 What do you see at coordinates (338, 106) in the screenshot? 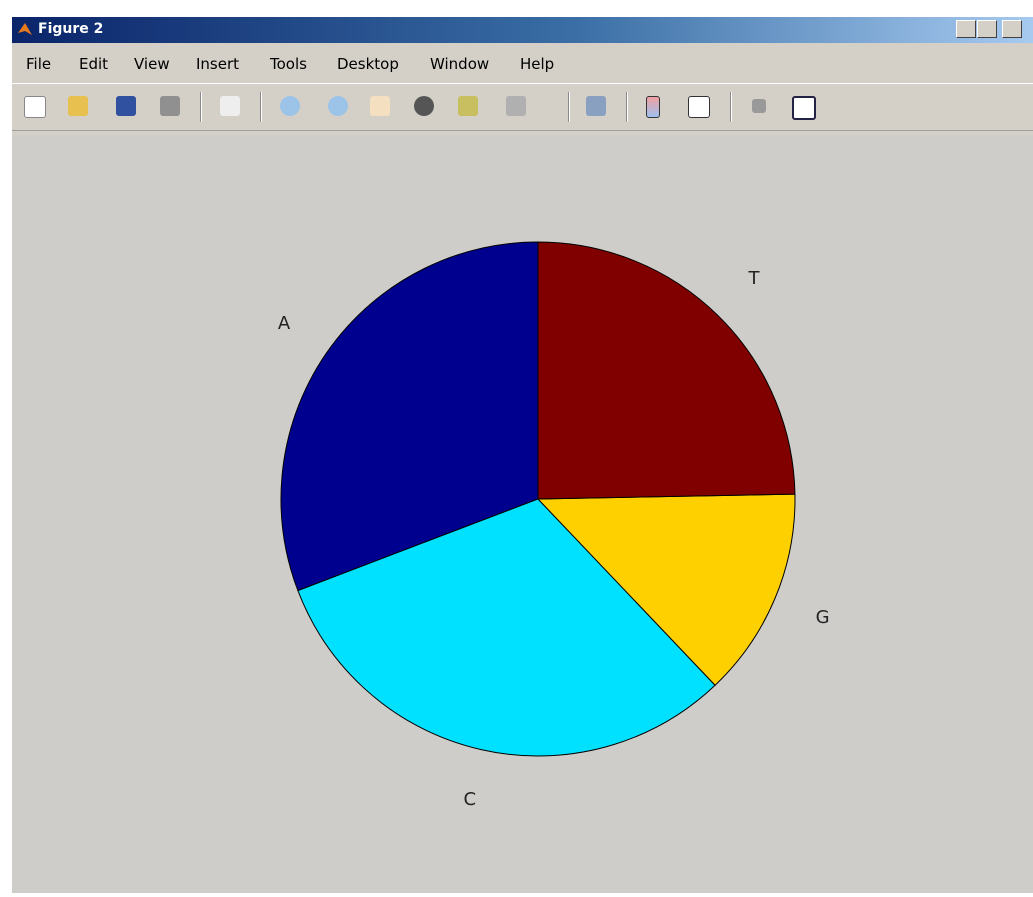
I see `zoom-out-icon` at bounding box center [338, 106].